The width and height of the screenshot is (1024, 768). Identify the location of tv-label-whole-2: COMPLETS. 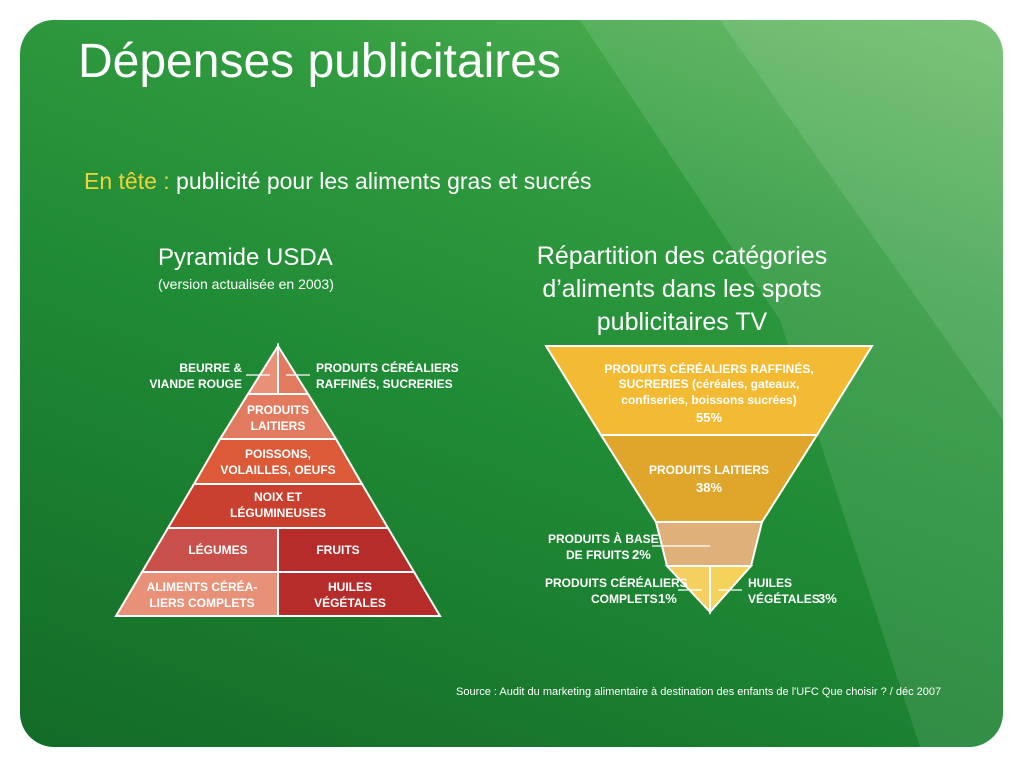
(624, 599).